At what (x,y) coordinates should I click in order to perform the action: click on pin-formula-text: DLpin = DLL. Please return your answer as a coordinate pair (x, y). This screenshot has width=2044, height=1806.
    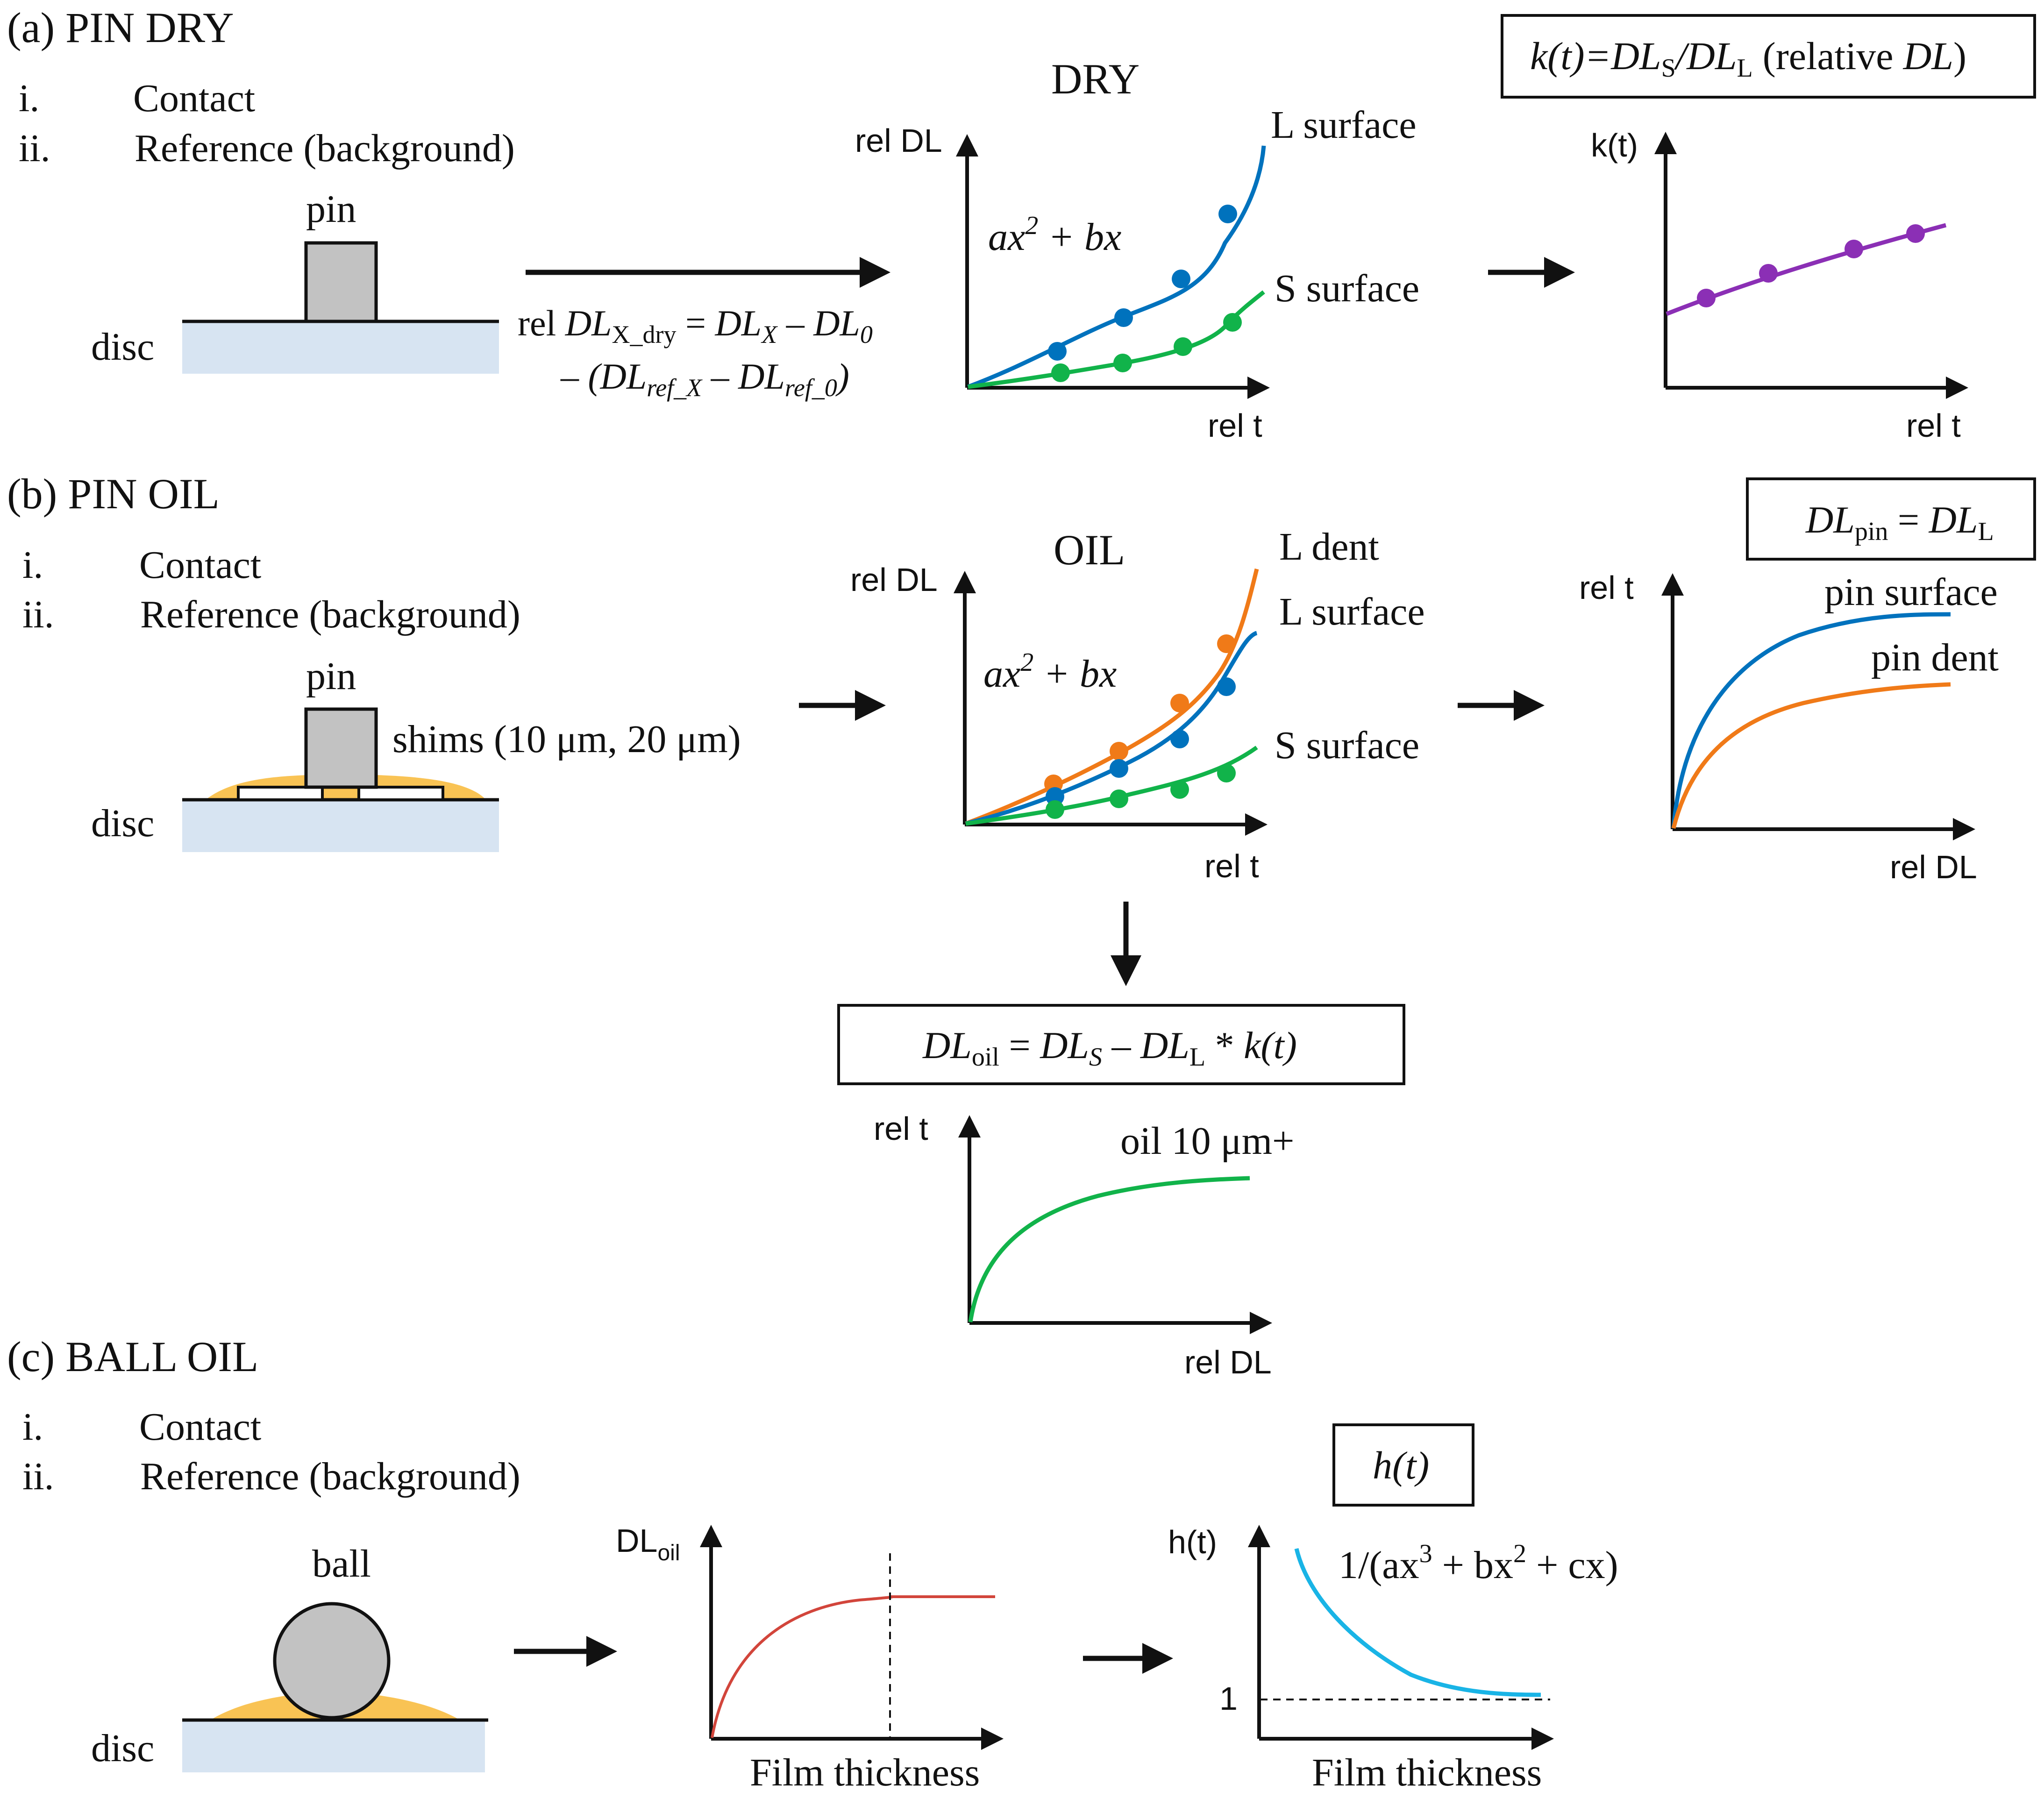
    Looking at the image, I should click on (1899, 522).